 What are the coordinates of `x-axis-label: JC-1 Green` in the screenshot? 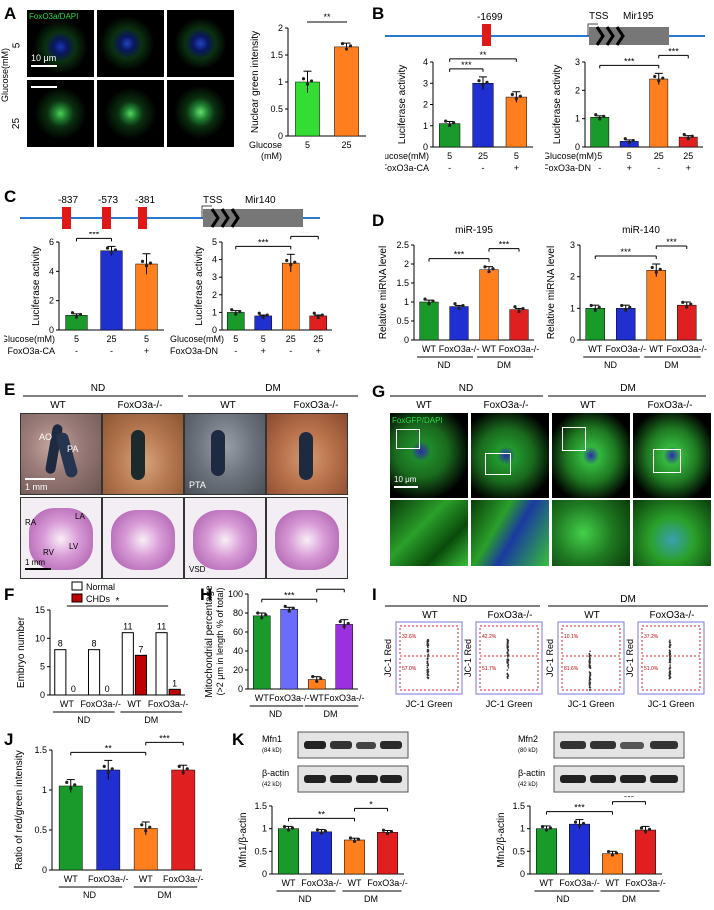 It's located at (429, 704).